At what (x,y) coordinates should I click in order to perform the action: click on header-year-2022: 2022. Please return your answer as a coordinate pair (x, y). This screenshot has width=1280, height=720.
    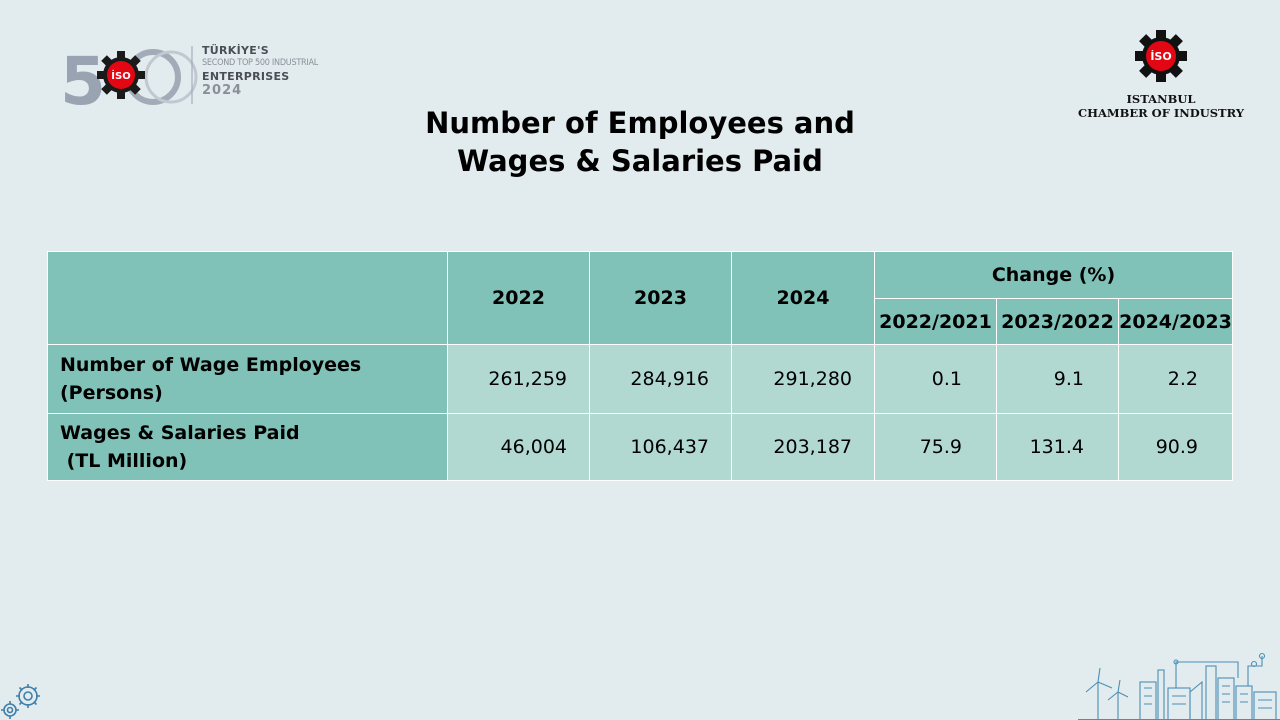
    Looking at the image, I should click on (518, 298).